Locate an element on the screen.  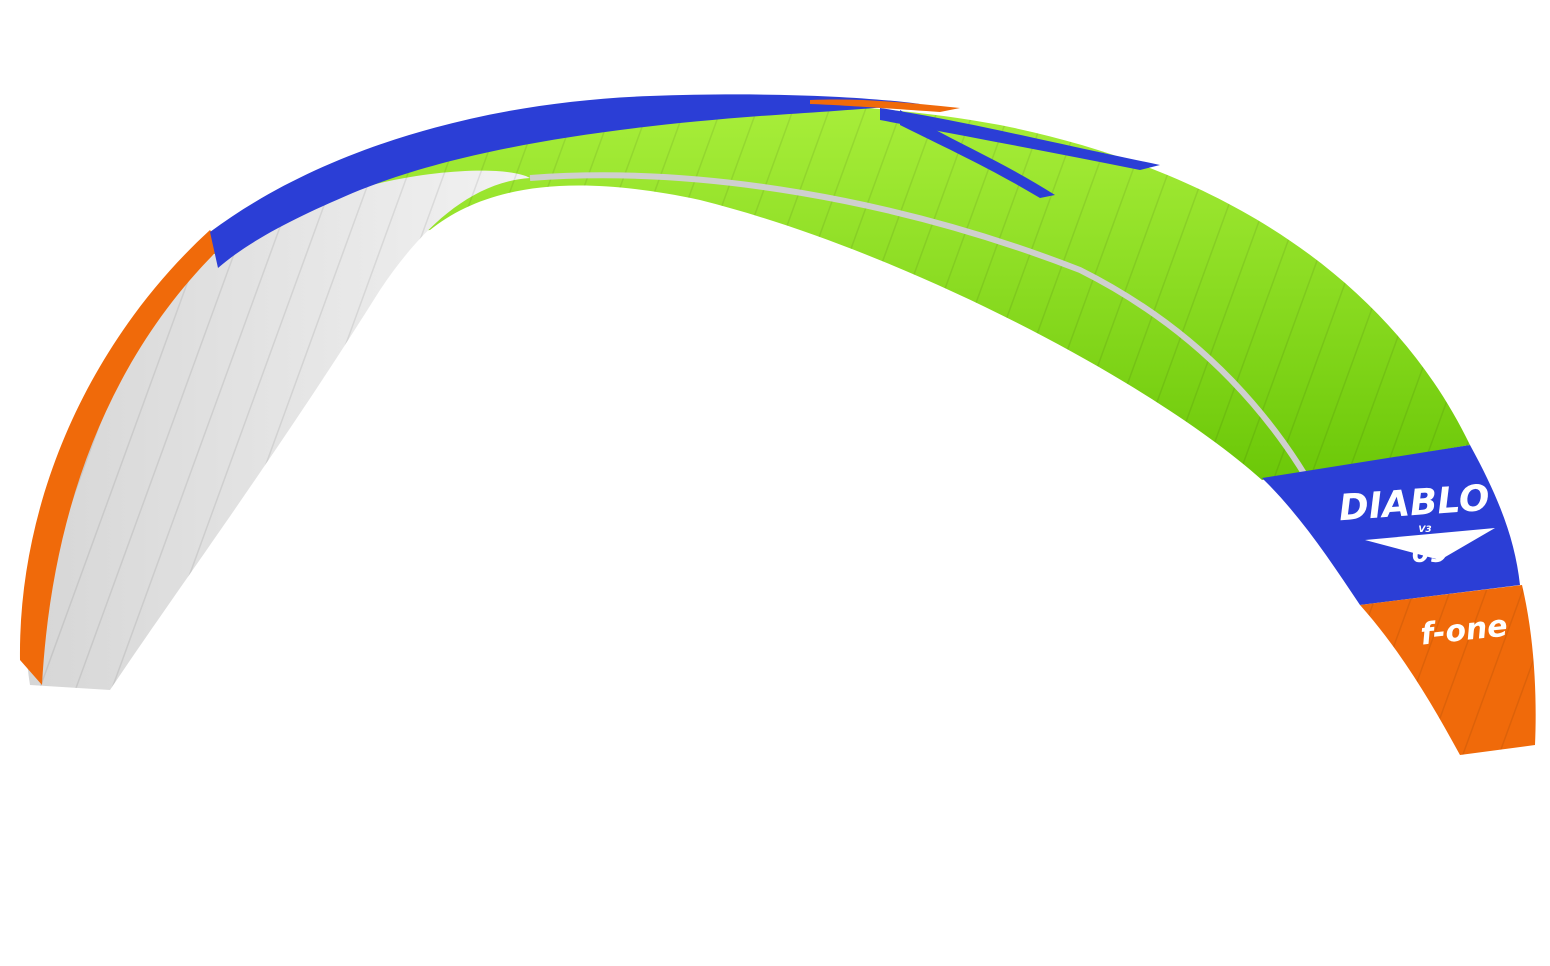
top-band-right is located at coordinates (1020, 139).